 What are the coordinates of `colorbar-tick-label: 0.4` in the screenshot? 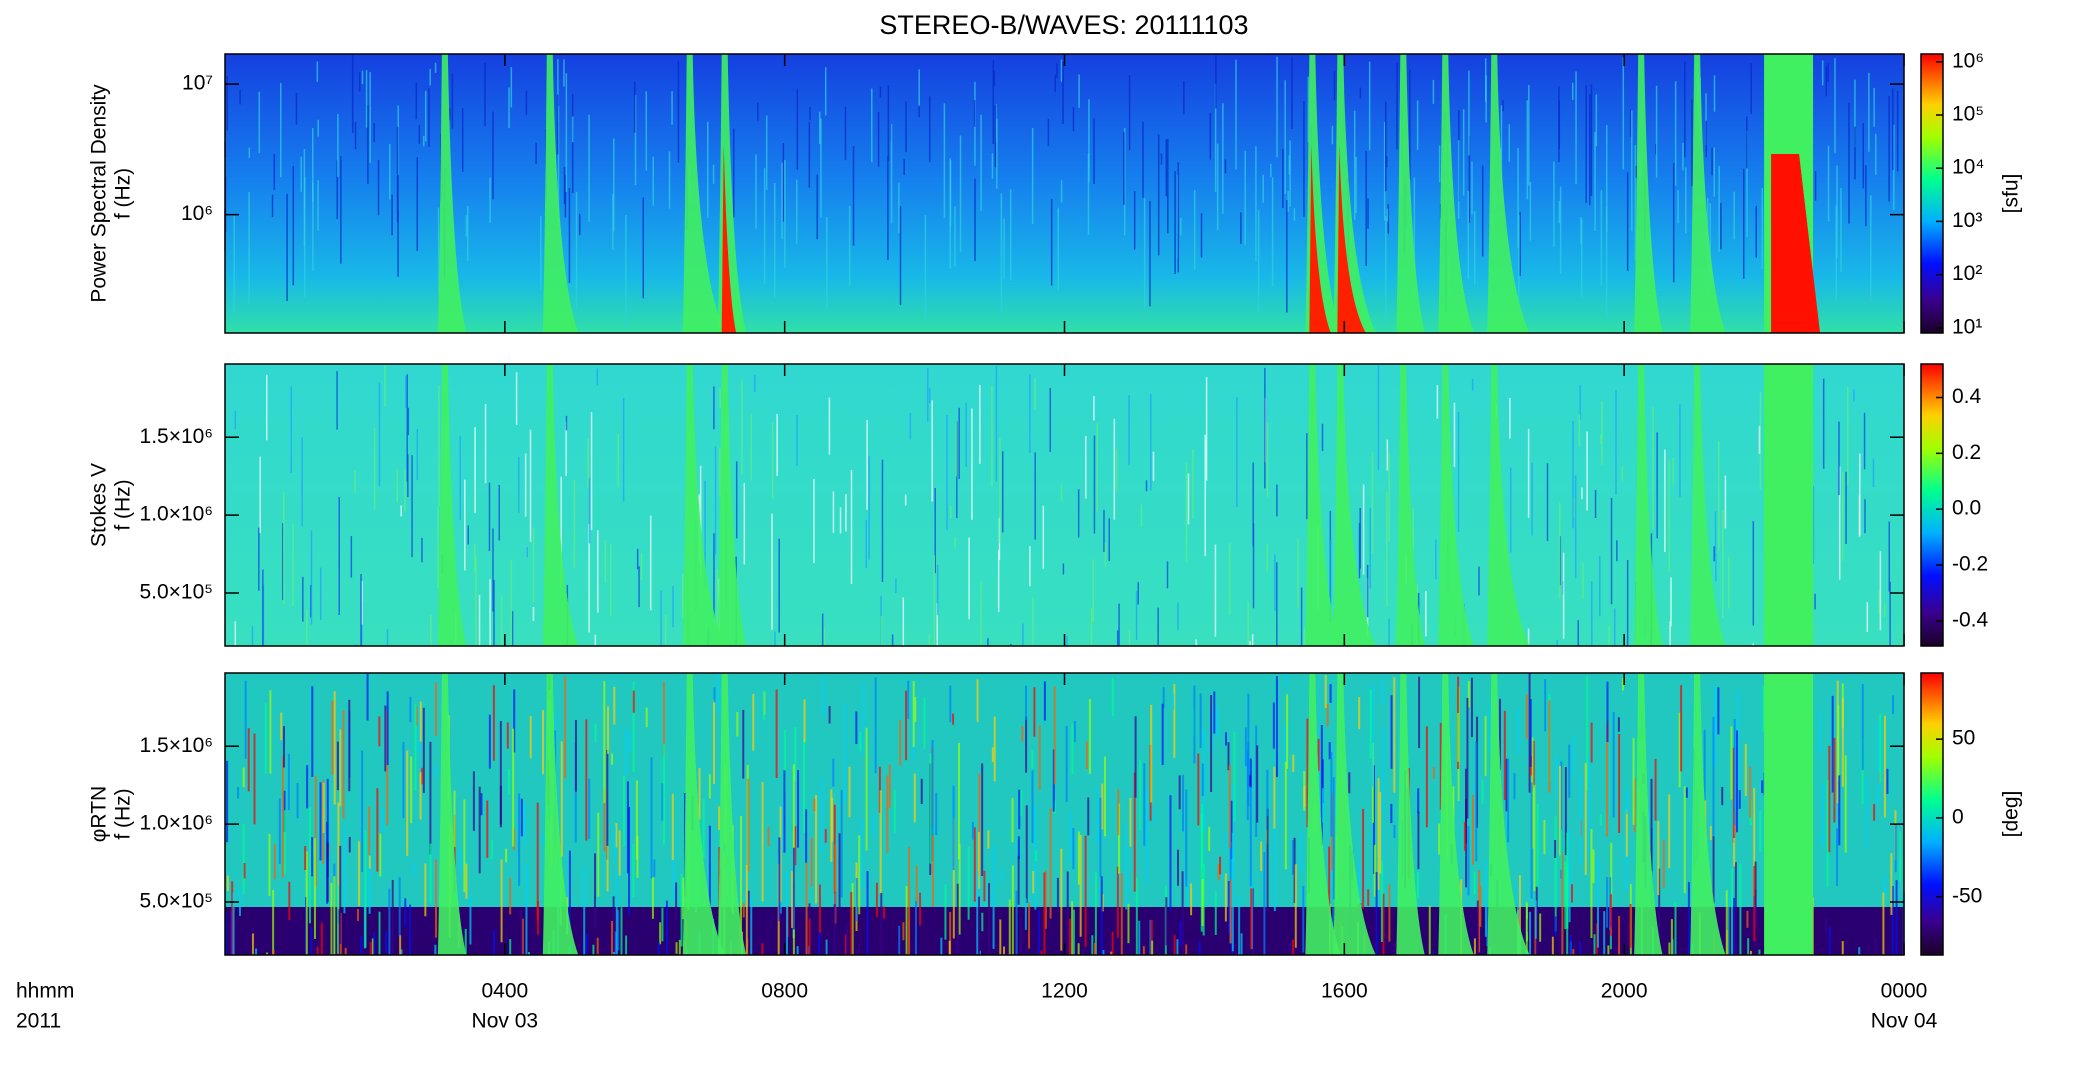 It's located at (1967, 396).